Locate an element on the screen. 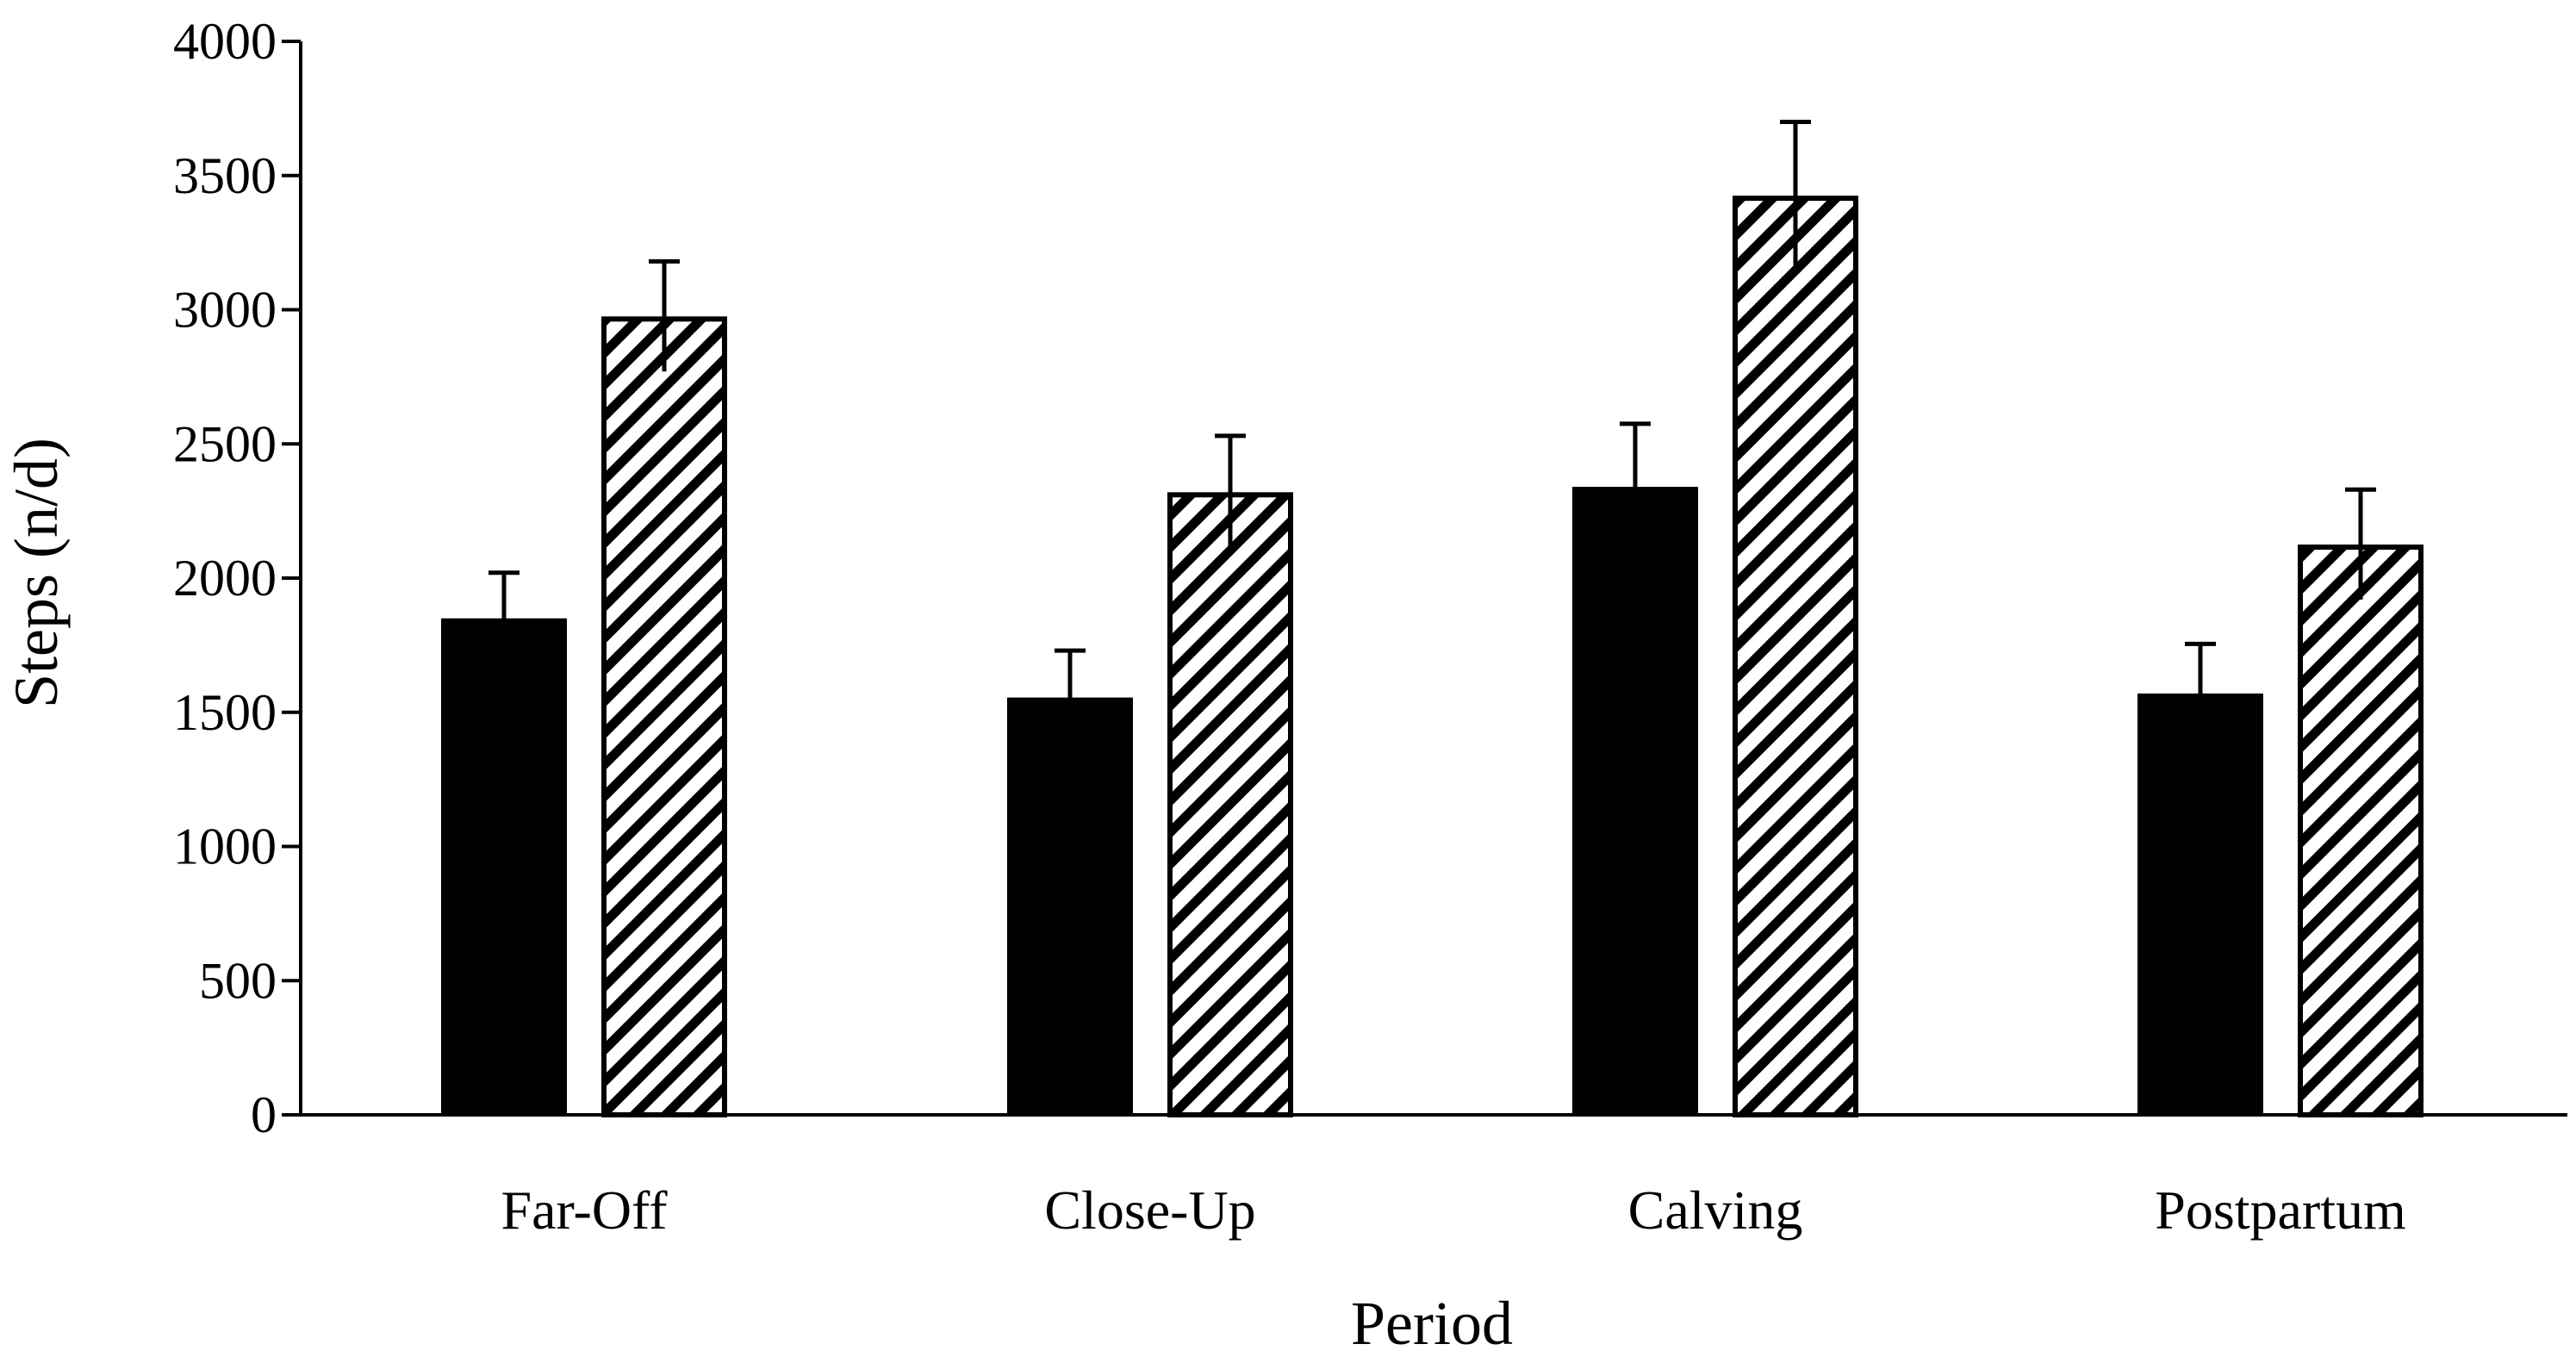  y-axis-title: Steps (n/d) is located at coordinates (37, 573).